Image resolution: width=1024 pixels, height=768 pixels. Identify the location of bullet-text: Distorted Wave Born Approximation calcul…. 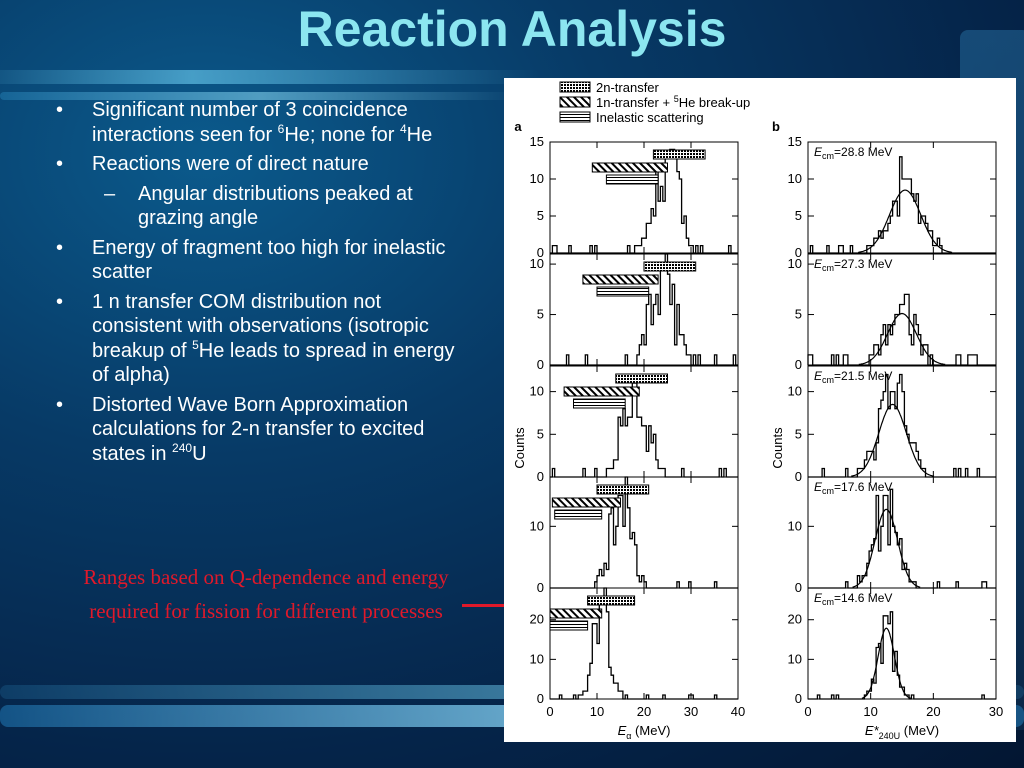
(258, 429).